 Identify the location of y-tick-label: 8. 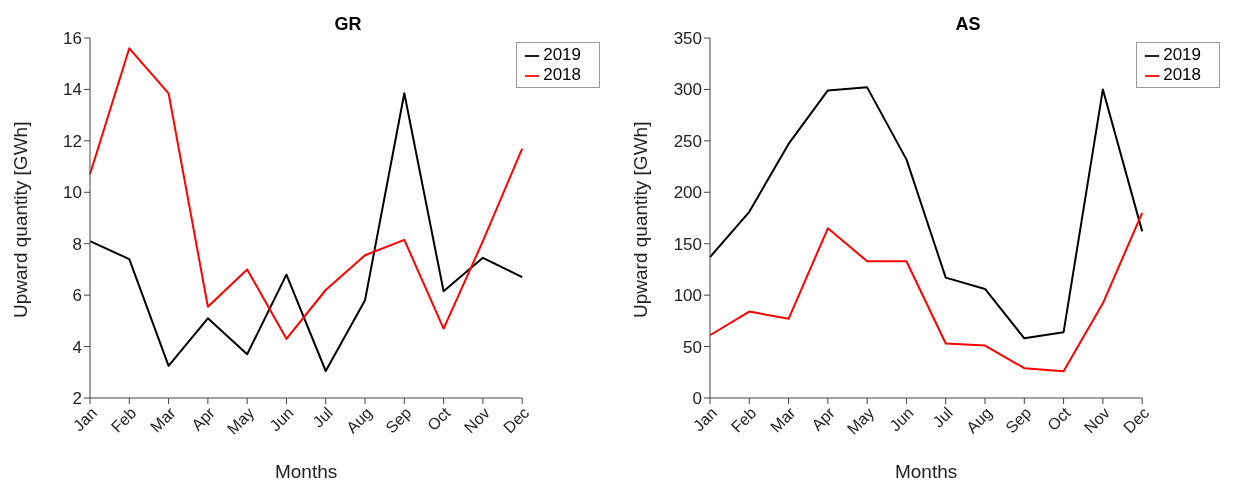
(77, 244).